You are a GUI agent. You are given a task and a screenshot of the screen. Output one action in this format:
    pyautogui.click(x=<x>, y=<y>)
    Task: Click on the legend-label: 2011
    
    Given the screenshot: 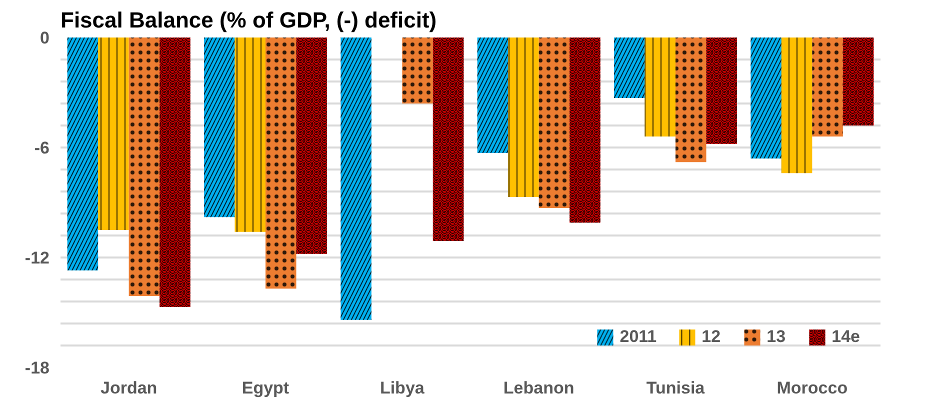 What is the action you would take?
    pyautogui.click(x=638, y=337)
    